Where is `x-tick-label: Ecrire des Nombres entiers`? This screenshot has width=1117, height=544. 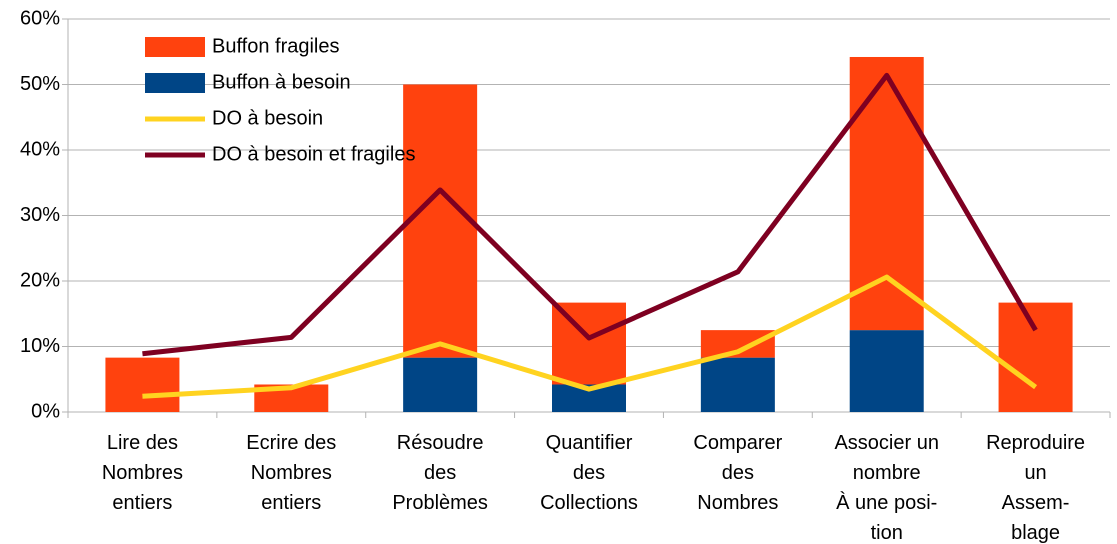 x-tick-label: Ecrire des Nombres entiers is located at coordinates (291, 473).